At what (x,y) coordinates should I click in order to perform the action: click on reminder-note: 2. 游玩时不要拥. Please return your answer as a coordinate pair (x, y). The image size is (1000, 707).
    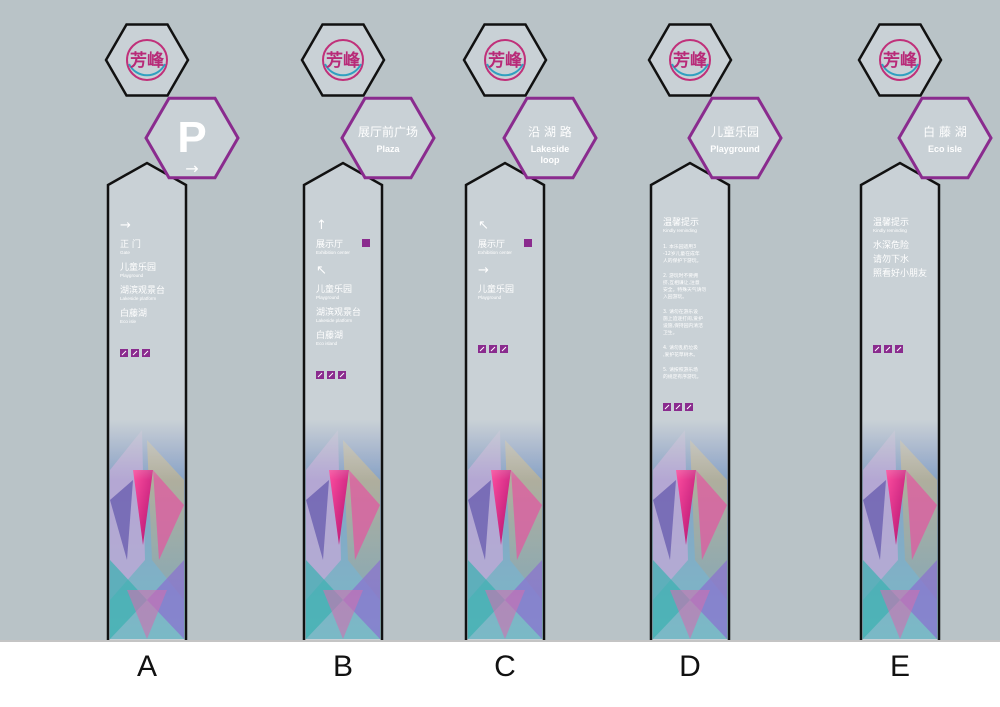
    Looking at the image, I should click on (680, 275).